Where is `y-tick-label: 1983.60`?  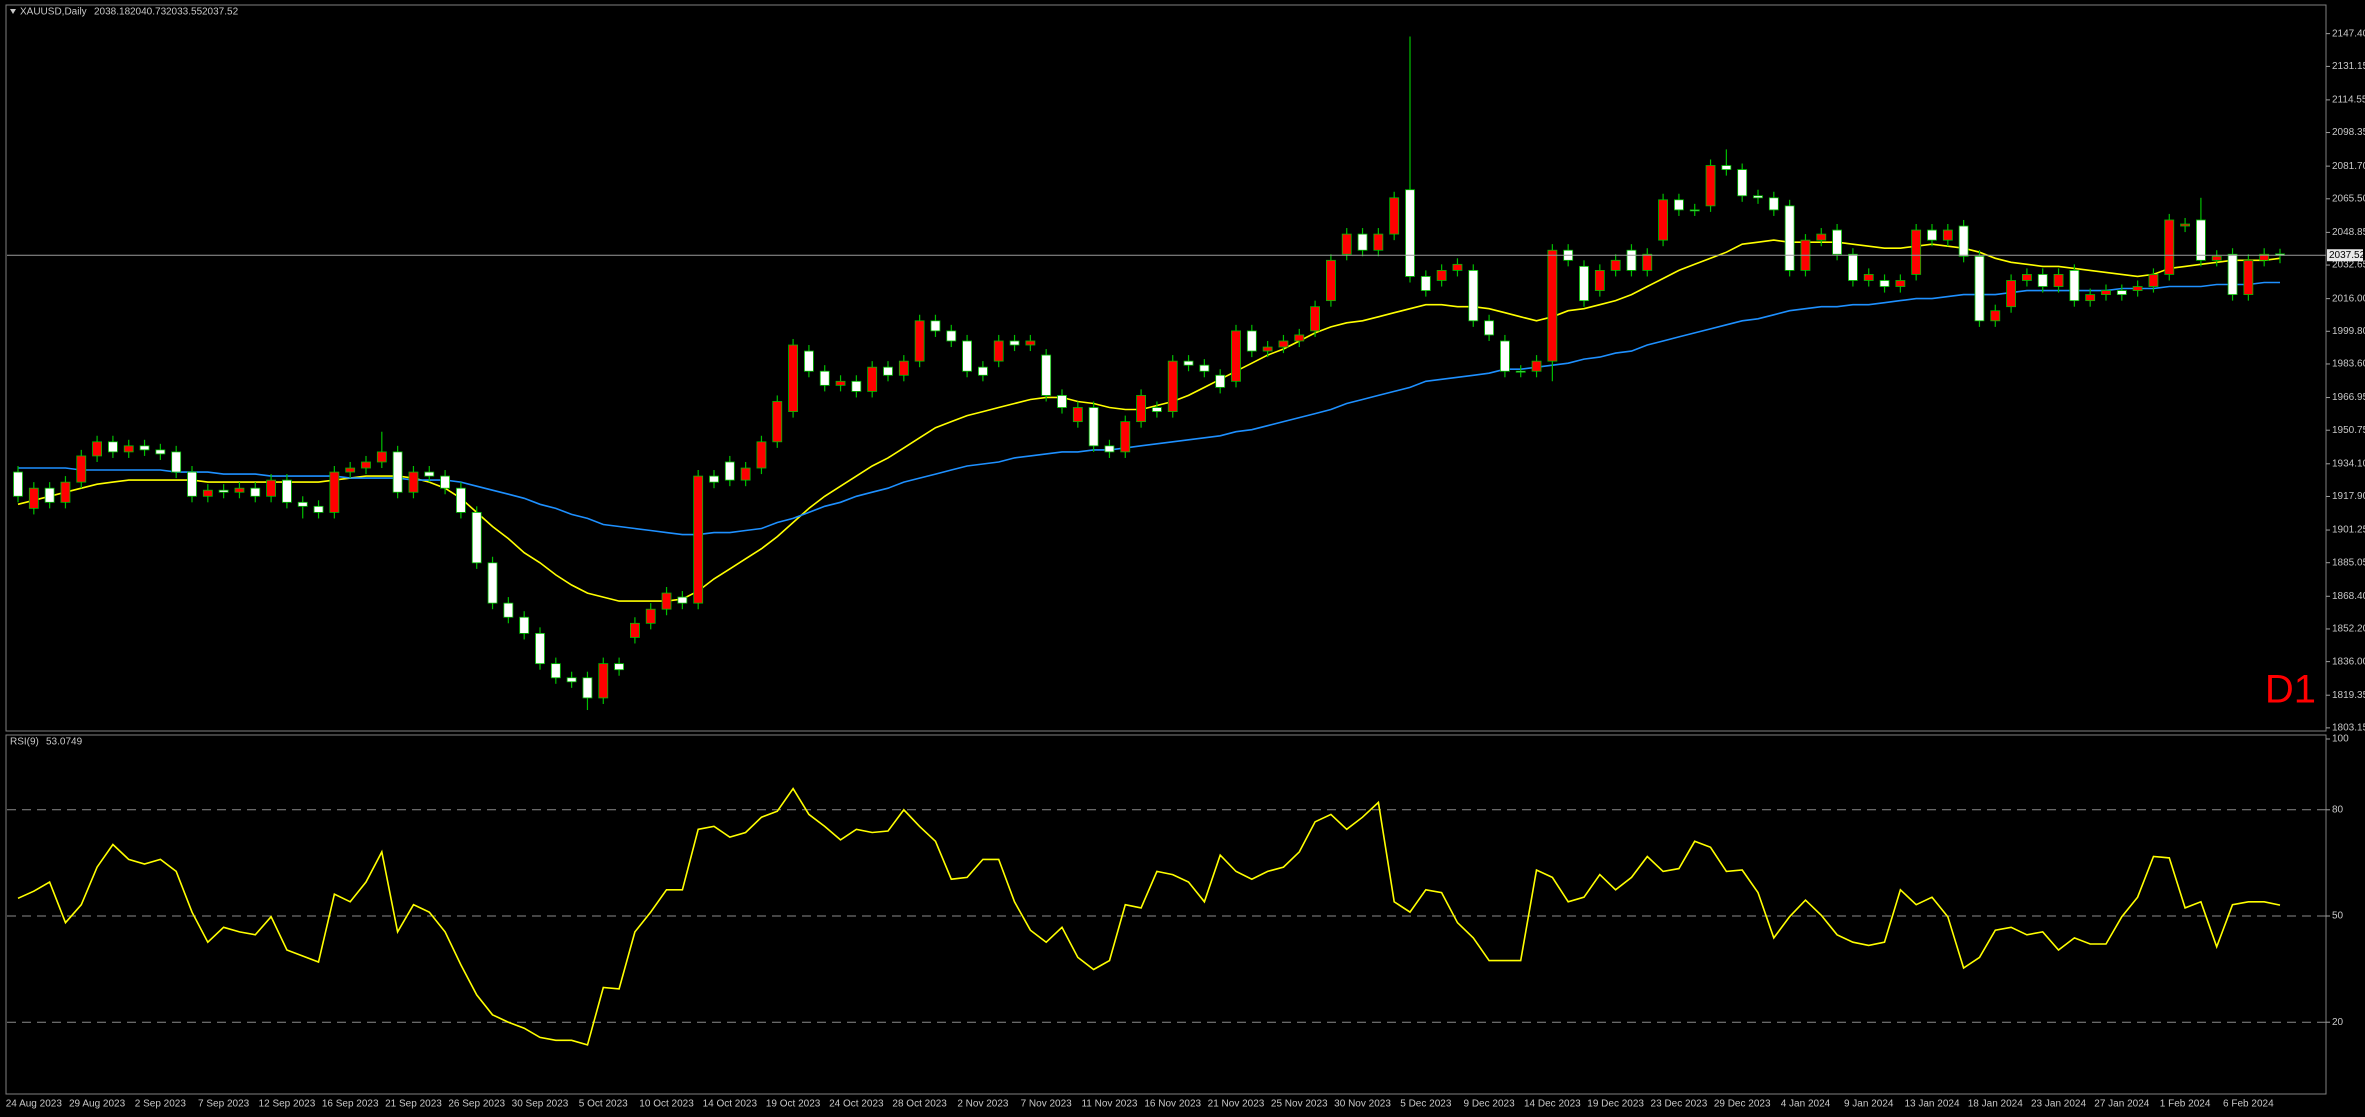
y-tick-label: 1983.60 is located at coordinates (2348, 364).